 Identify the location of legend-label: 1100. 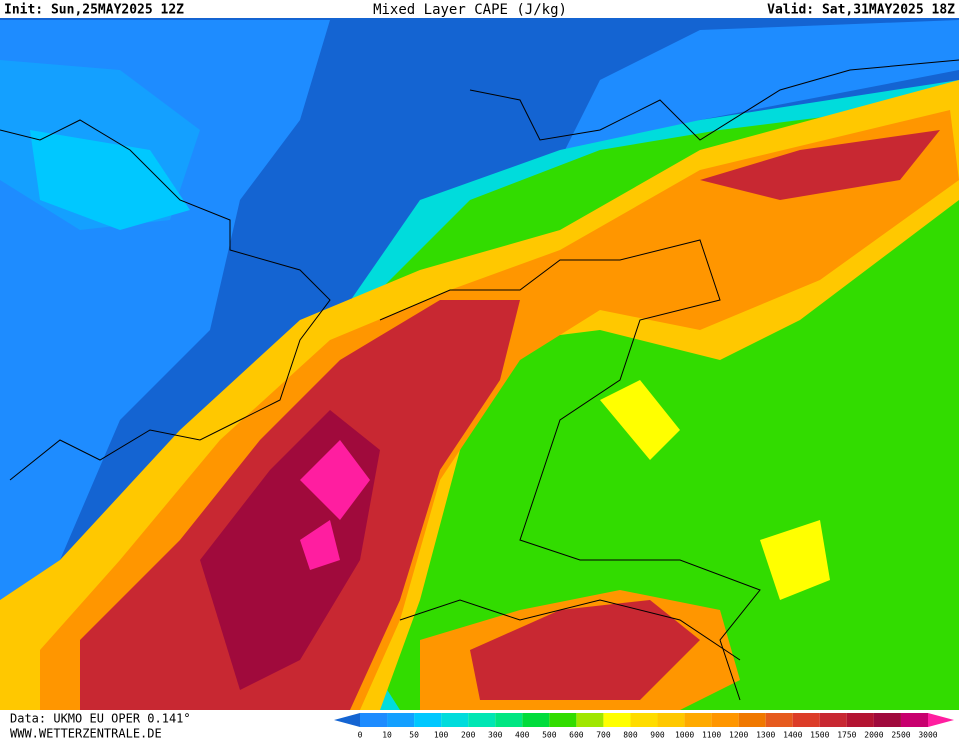
(711, 735).